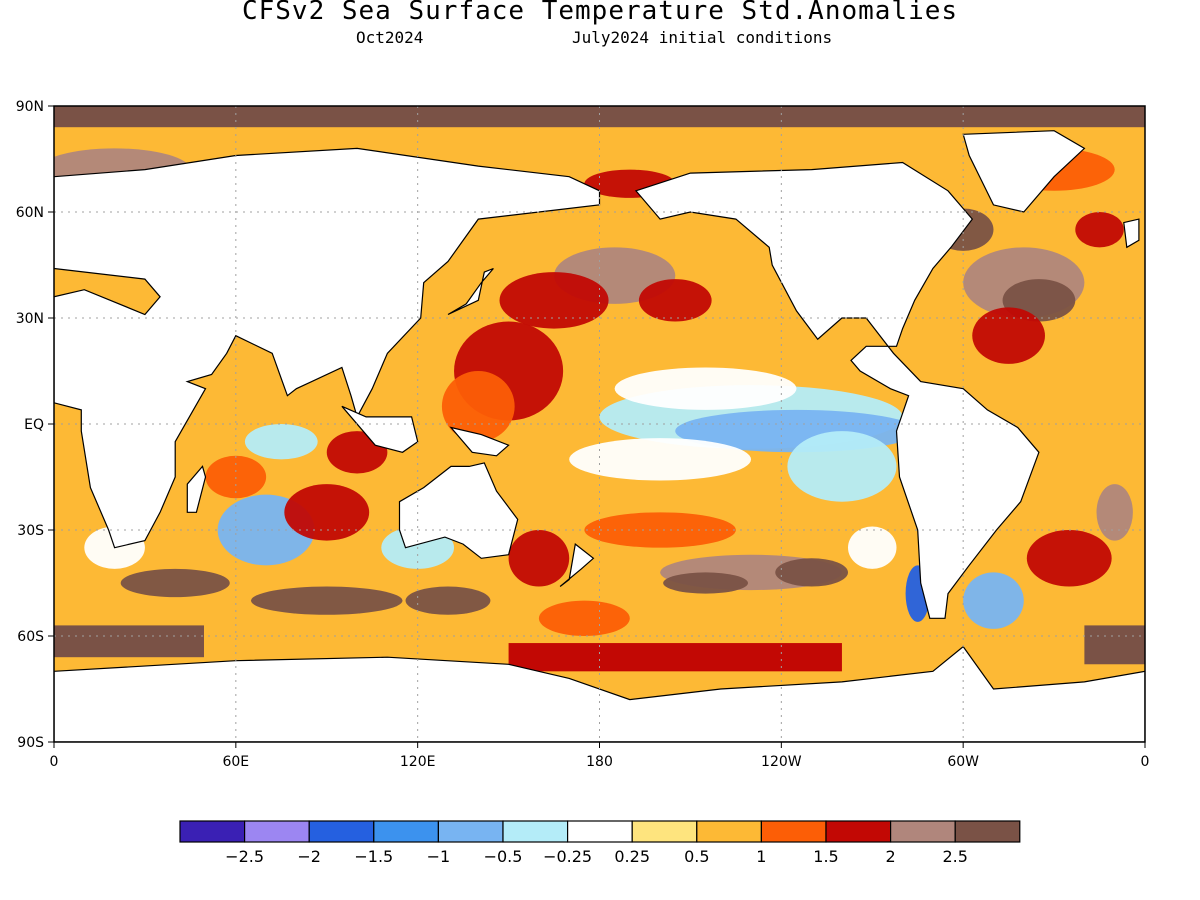 This screenshot has height=900, width=1200. What do you see at coordinates (244, 856) in the screenshot?
I see `colorbar-label: −2.5` at bounding box center [244, 856].